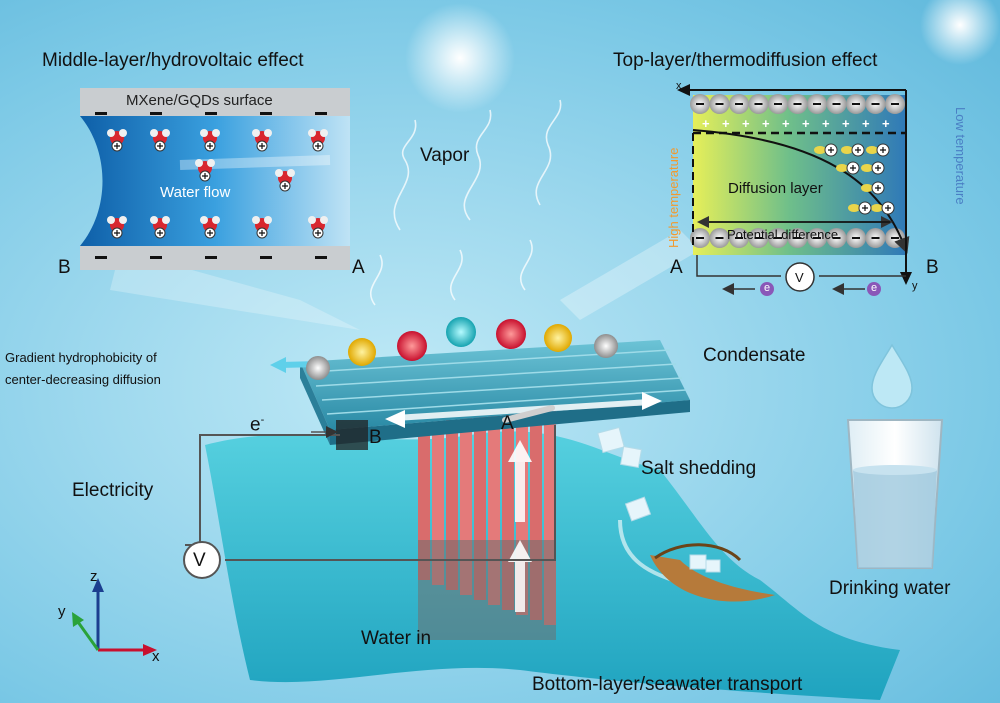 The height and width of the screenshot is (703, 1000). What do you see at coordinates (667, 684) in the screenshot?
I see `bottom-layer-title: Bottom-layer/seawater transport` at bounding box center [667, 684].